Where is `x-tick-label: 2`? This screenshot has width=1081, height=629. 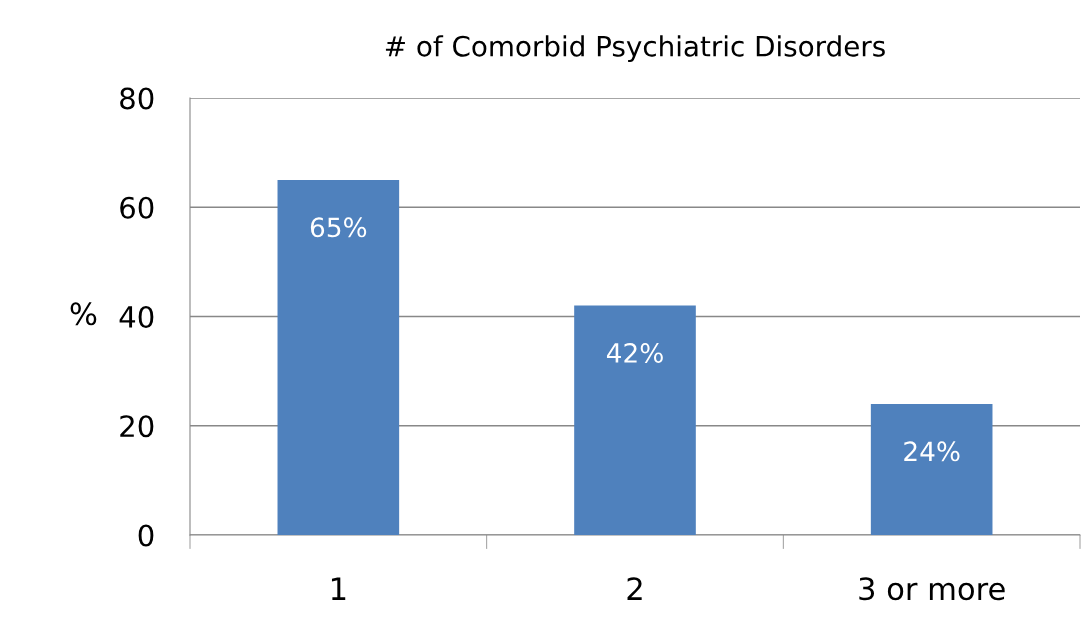
x-tick-label: 2 is located at coordinates (634, 588).